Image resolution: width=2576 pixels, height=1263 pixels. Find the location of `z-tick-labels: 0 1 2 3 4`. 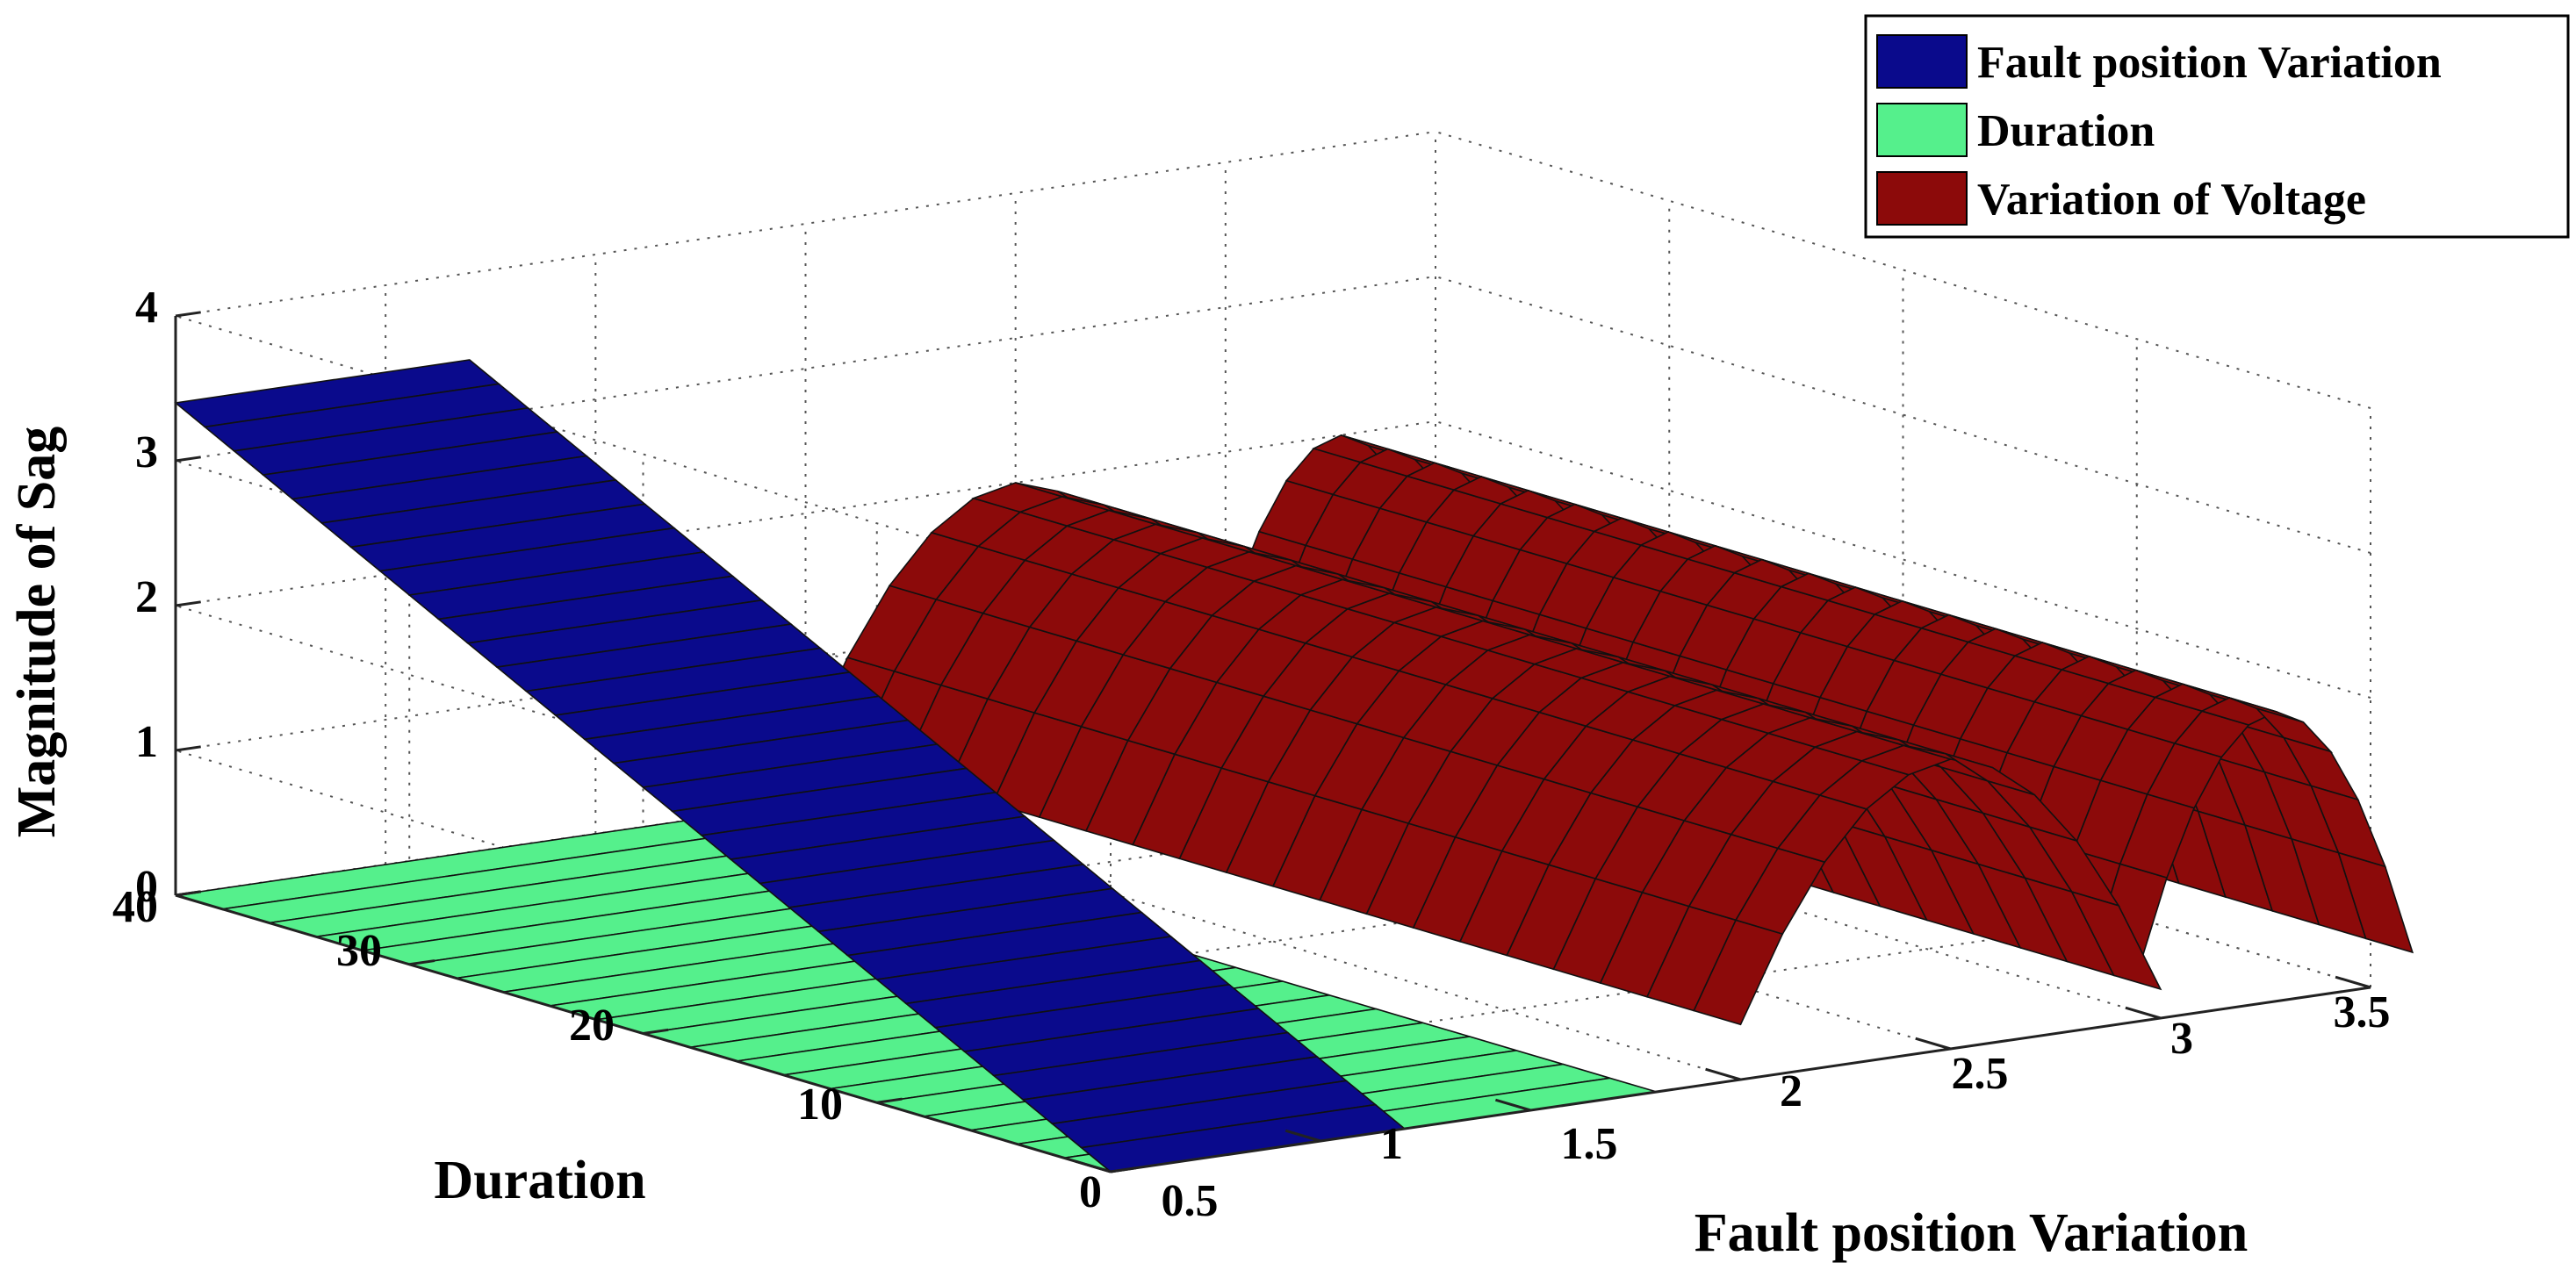

z-tick-labels: 0 1 2 3 4 is located at coordinates (146, 598).